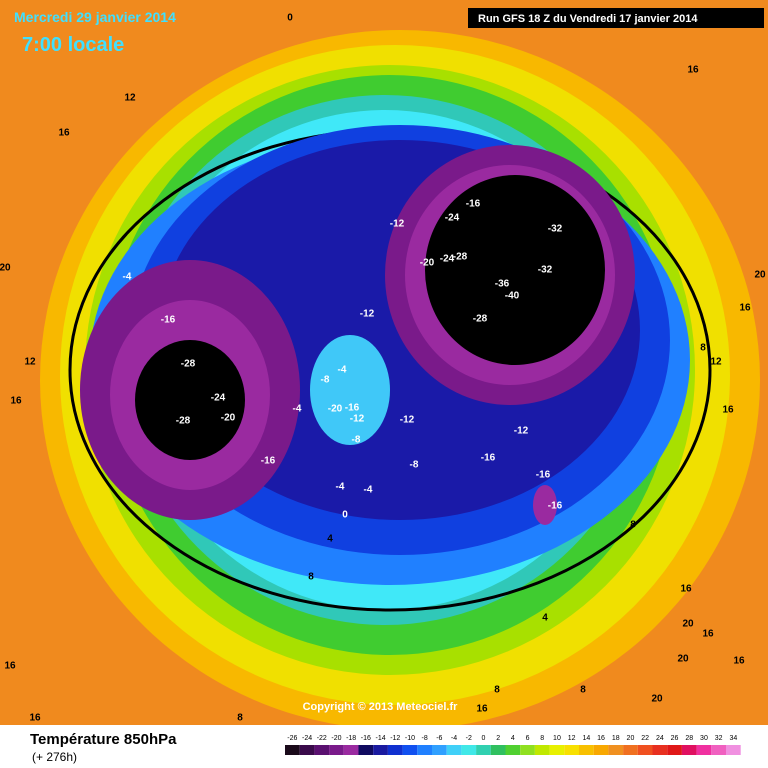 This screenshot has height=768, width=768. Describe the element at coordinates (601, 738) in the screenshot. I see `scale-tick-label: 16` at that location.